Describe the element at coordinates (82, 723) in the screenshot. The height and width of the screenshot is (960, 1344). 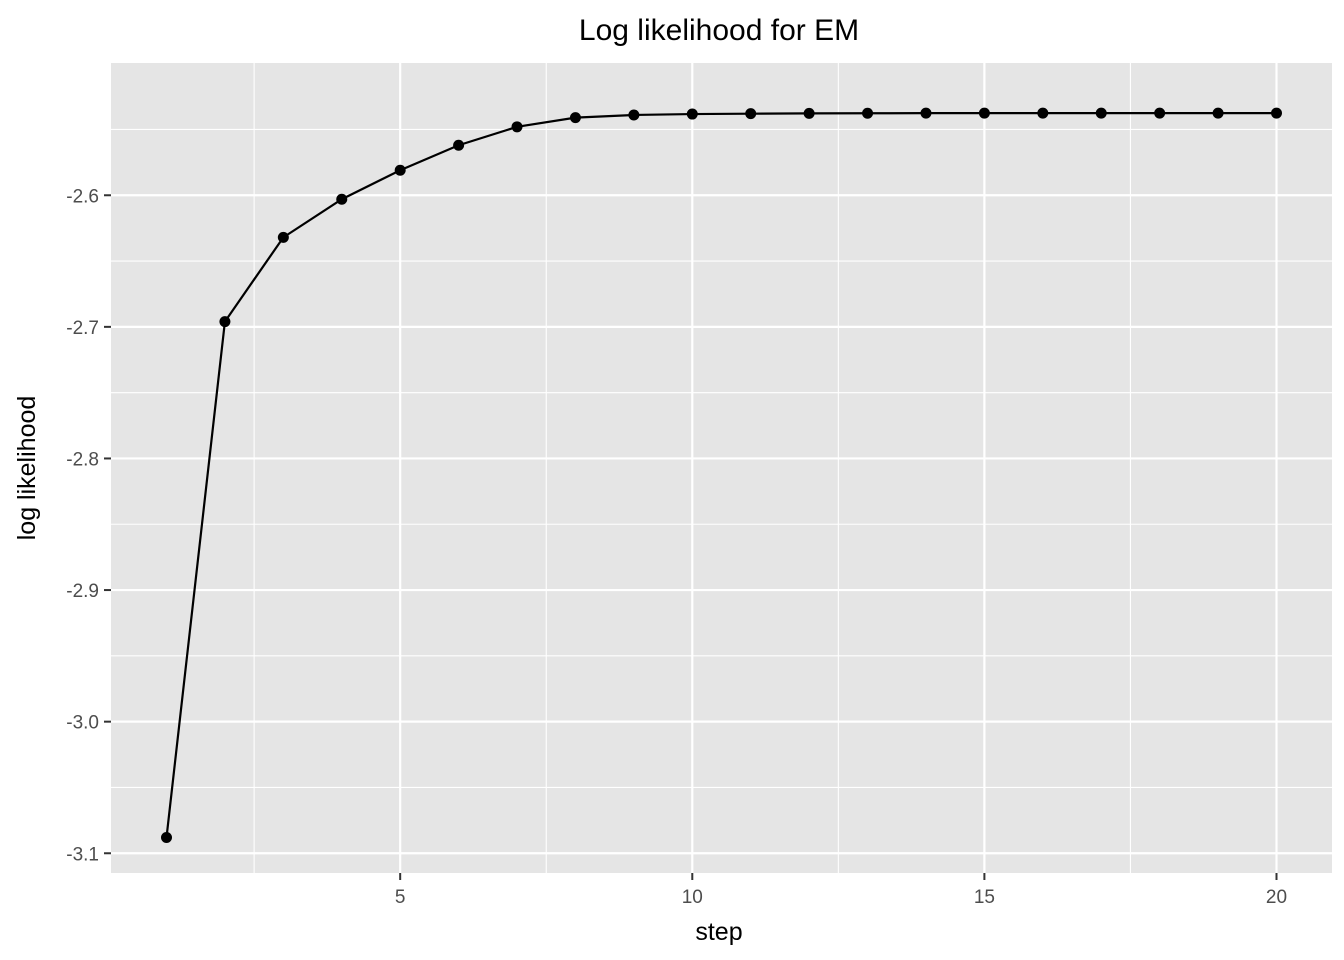
I see `y-tick-label: -3.0` at that location.